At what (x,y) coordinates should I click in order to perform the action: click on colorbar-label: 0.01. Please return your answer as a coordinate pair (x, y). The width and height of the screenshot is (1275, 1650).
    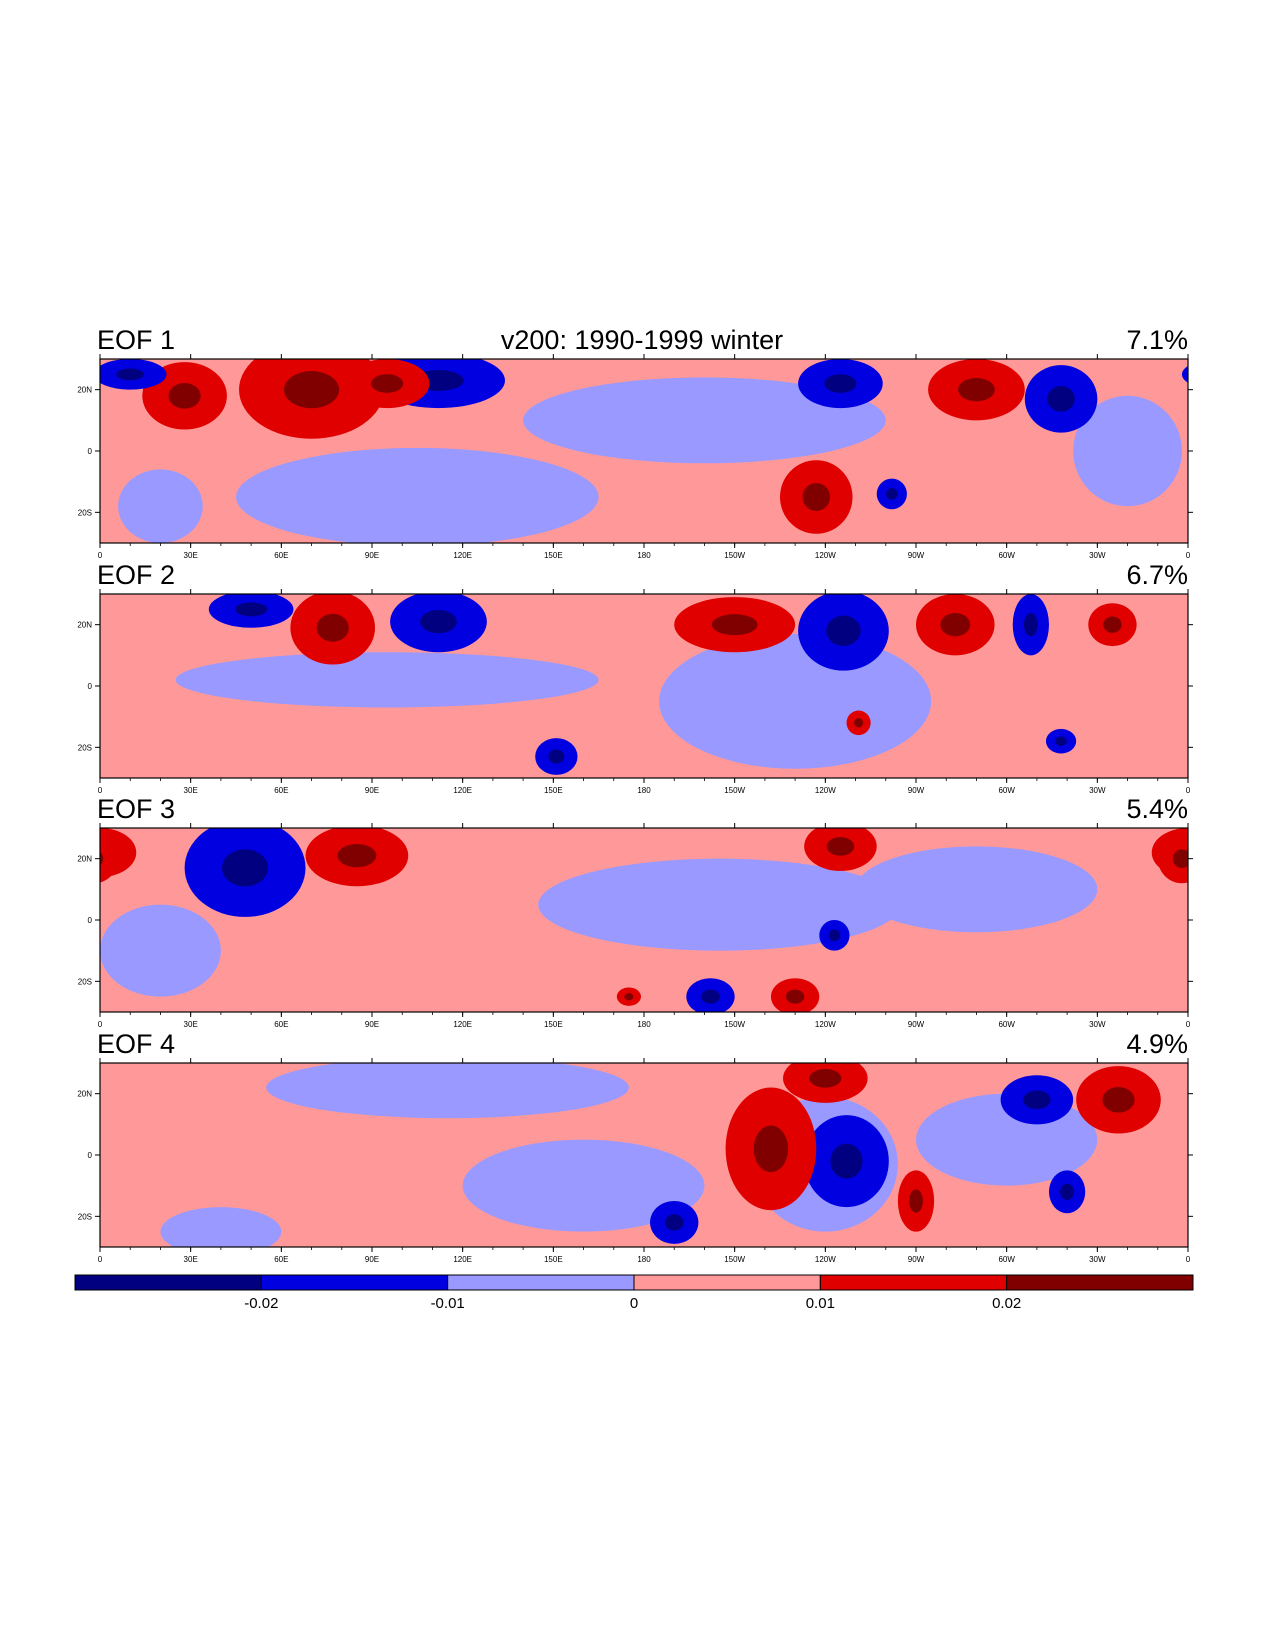
    Looking at the image, I should click on (820, 1303).